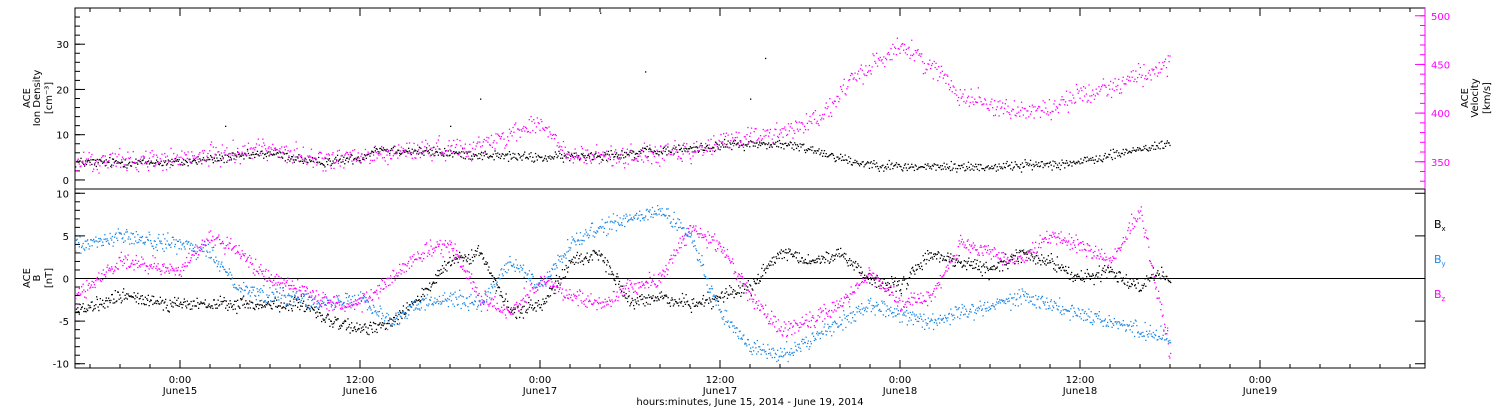 Image resolution: width=1500 pixels, height=410 pixels. I want to click on legend-bz-sub: z, so click(1444, 299).